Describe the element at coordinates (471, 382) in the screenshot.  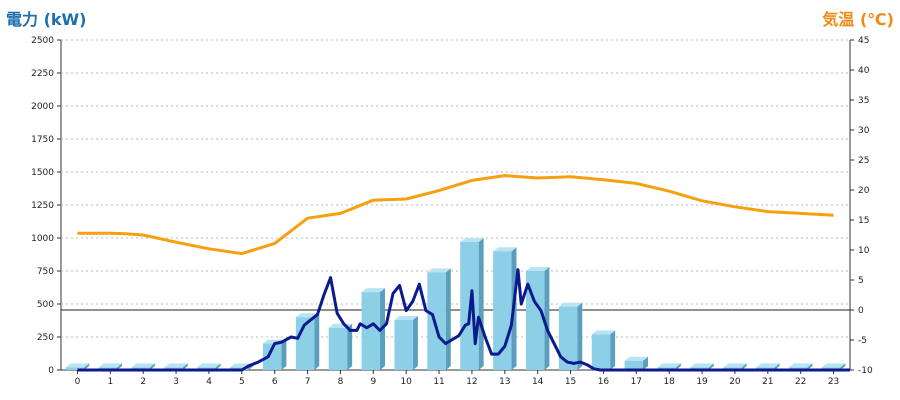
I see `x-tick-label: 12` at that location.